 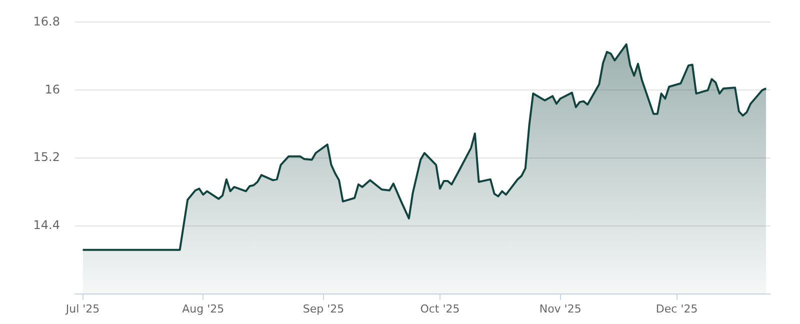 What do you see at coordinates (46, 21) in the screenshot?
I see `y-tick-label: 16.8` at bounding box center [46, 21].